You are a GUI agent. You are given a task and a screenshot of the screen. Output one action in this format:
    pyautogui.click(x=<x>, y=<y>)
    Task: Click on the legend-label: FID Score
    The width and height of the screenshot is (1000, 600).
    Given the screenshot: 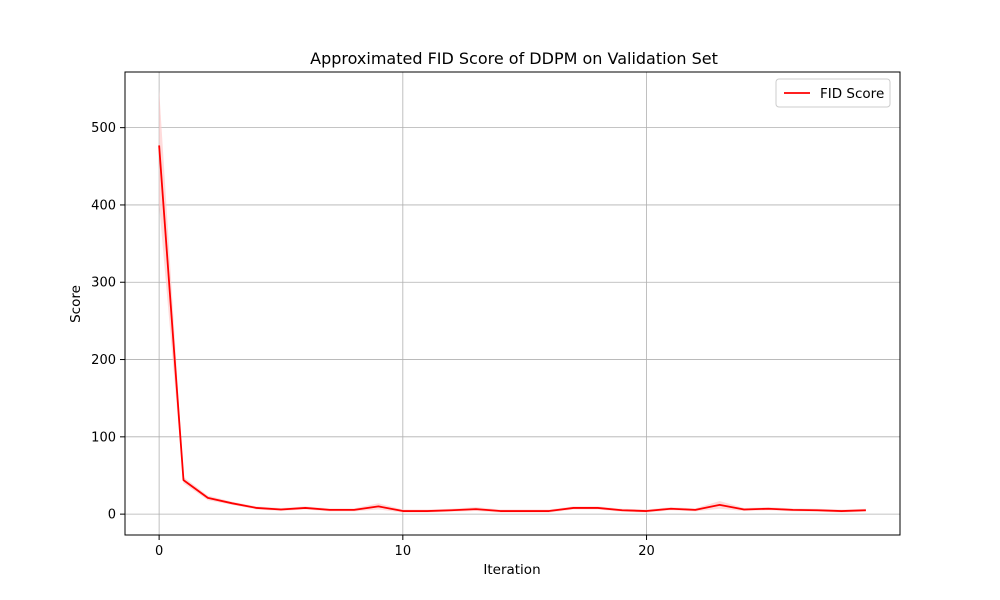 What is the action you would take?
    pyautogui.click(x=852, y=94)
    